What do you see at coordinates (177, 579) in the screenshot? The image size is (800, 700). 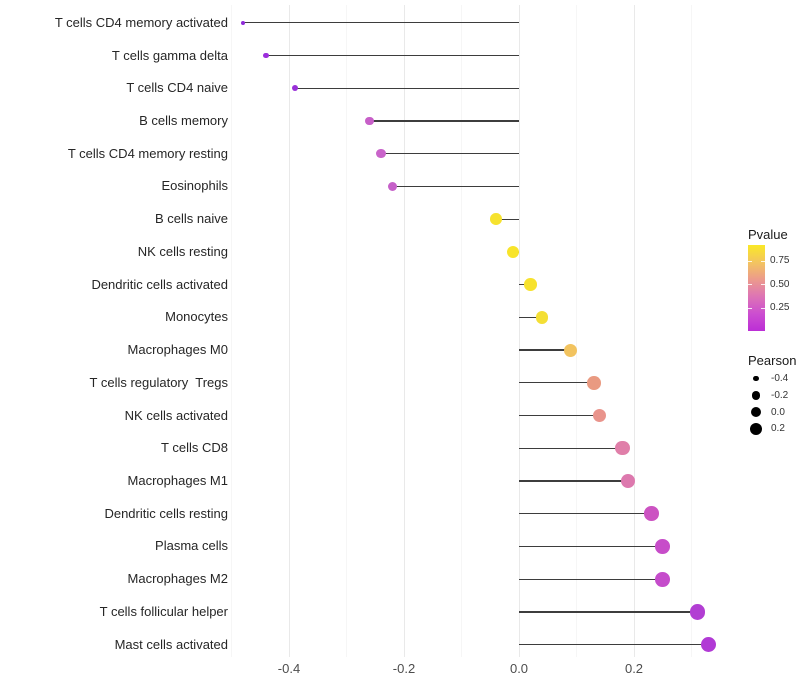 I see `category-label: Macrophages M2` at bounding box center [177, 579].